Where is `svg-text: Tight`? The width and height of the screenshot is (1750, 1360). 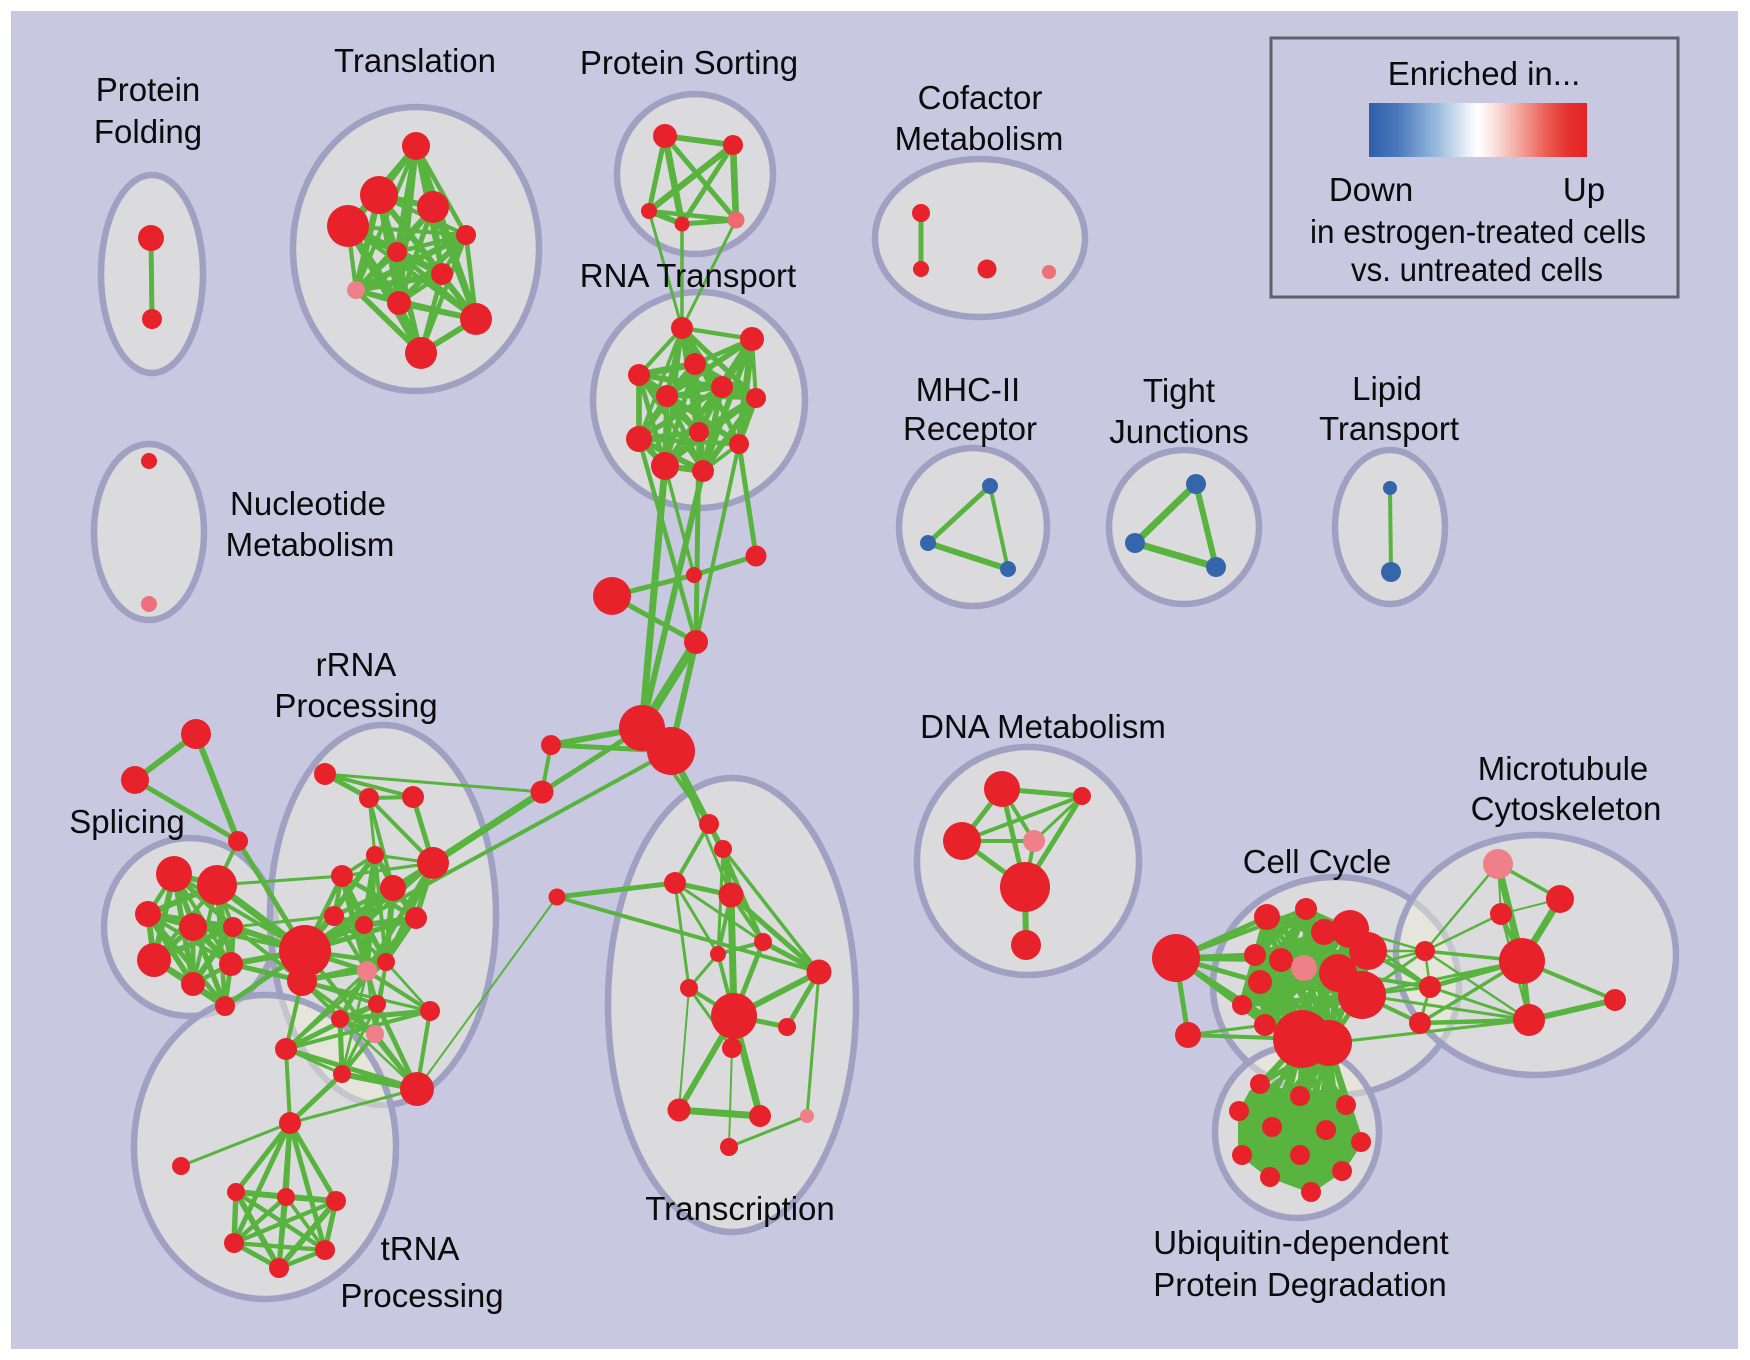 svg-text: Tight is located at coordinates (1179, 390).